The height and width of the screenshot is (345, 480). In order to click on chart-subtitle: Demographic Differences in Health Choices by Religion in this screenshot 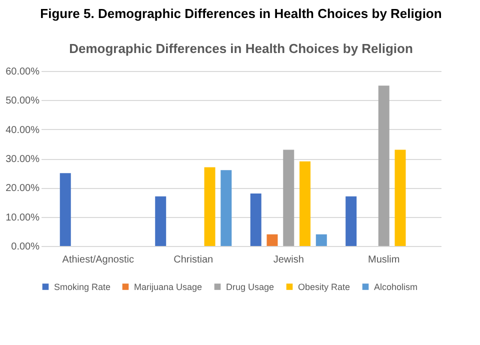, I will do `click(241, 48)`.